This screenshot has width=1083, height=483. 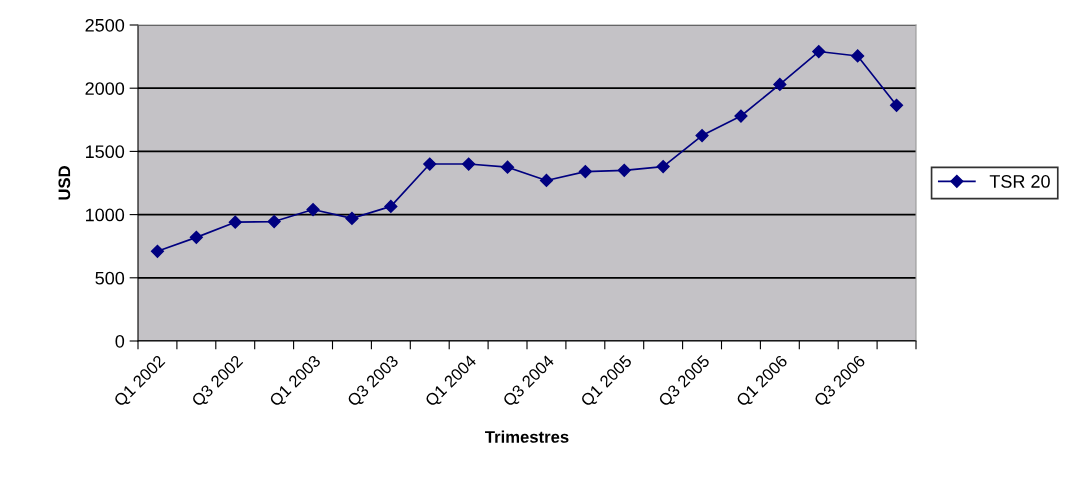 What do you see at coordinates (120, 341) in the screenshot?
I see `y-tick-label: 0` at bounding box center [120, 341].